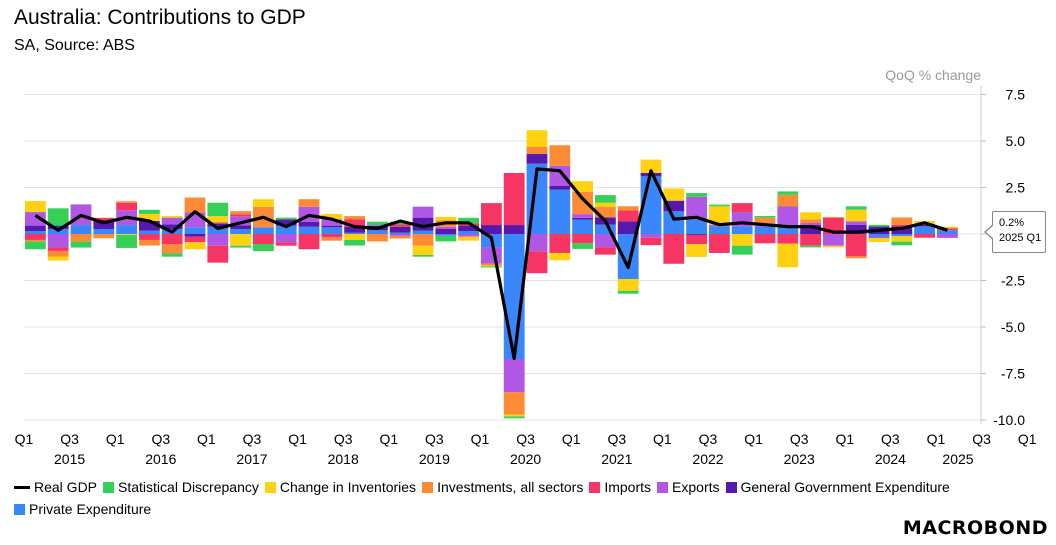  I want to click on bar-statistical-discrepancy-2020Q2, so click(514, 417).